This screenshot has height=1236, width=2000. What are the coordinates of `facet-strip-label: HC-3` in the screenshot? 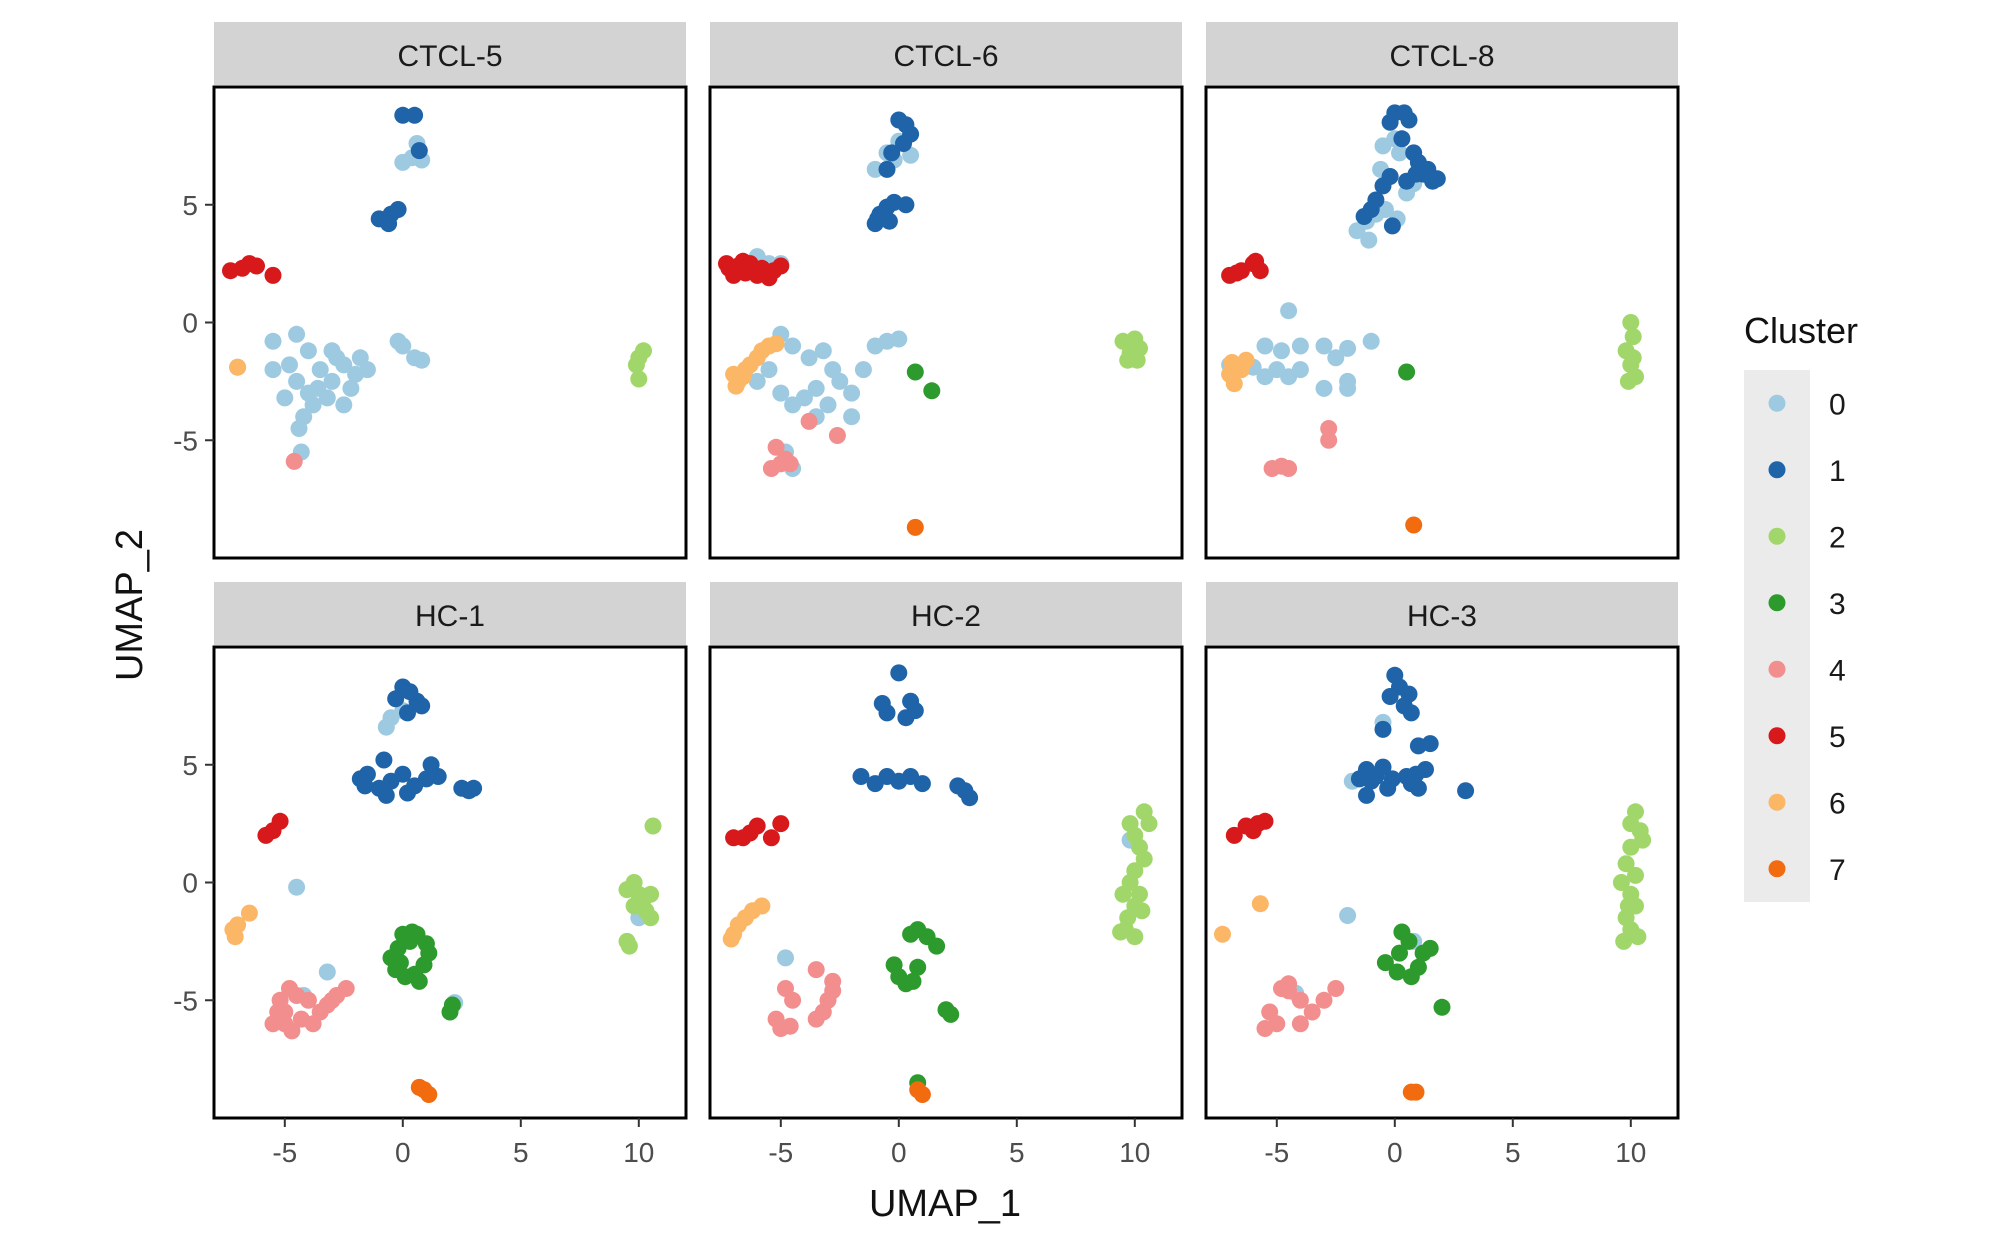 It's located at (1442, 616).